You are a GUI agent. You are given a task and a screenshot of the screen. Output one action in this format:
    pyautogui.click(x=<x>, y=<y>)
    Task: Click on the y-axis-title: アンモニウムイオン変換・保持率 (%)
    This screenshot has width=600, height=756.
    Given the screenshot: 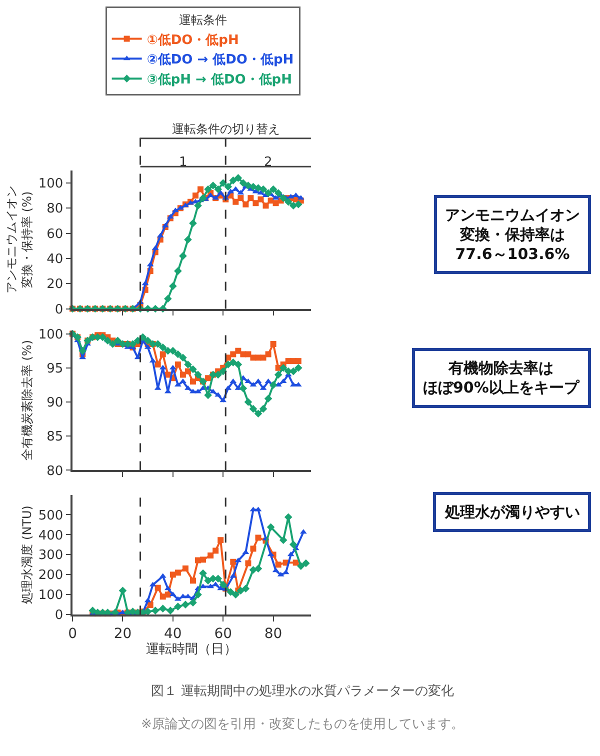 What is the action you would take?
    pyautogui.click(x=19, y=240)
    